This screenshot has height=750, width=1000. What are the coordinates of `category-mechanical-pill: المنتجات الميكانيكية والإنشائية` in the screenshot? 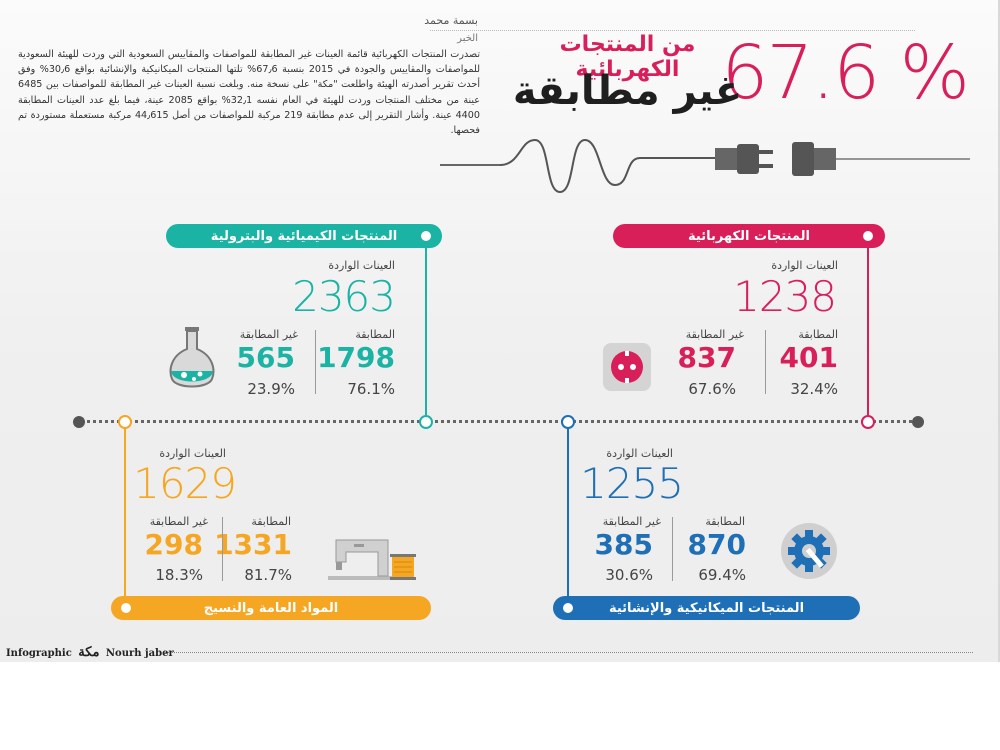 It's located at (706, 608).